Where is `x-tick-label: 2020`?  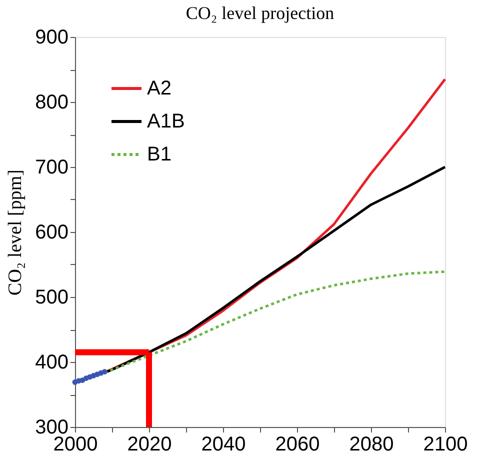 x-tick-label: 2020 is located at coordinates (149, 445).